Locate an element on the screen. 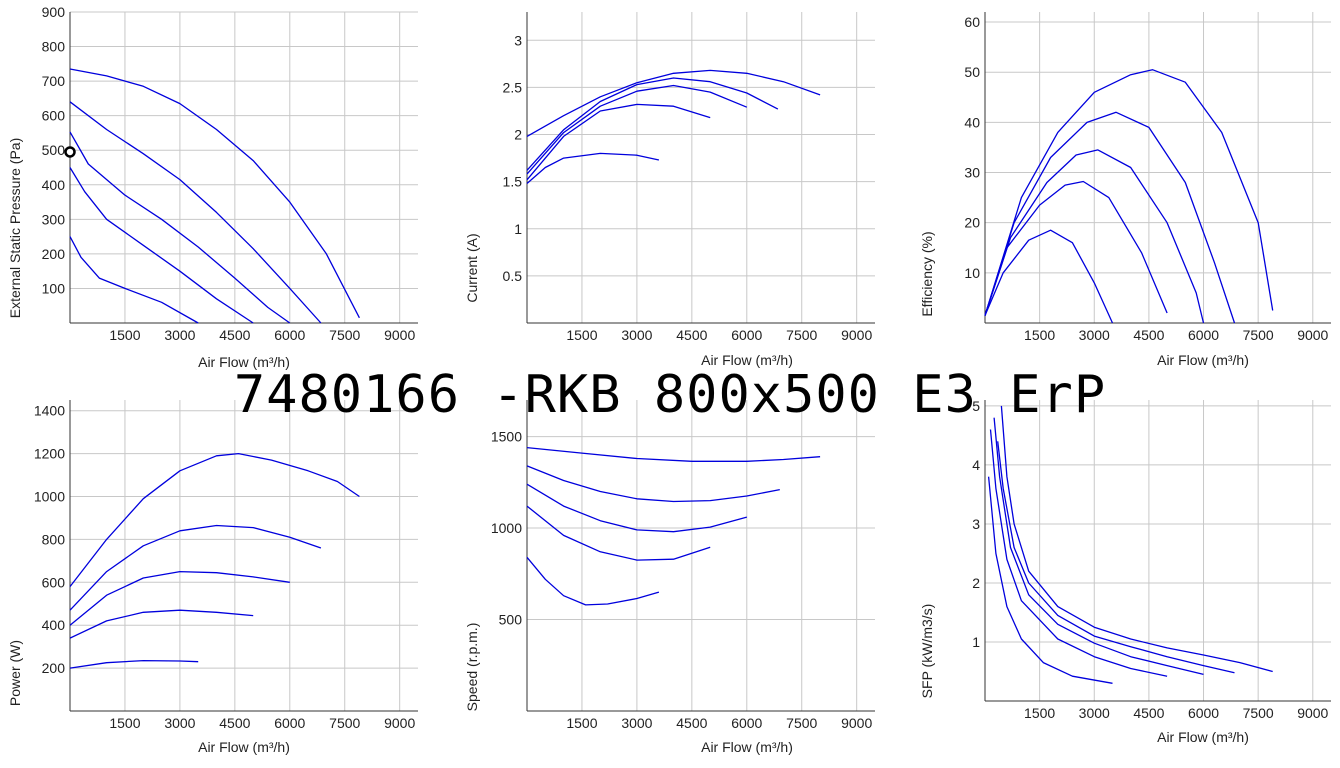 This screenshot has width=1340, height=768. y-tick-label: 1200 is located at coordinates (49, 454).